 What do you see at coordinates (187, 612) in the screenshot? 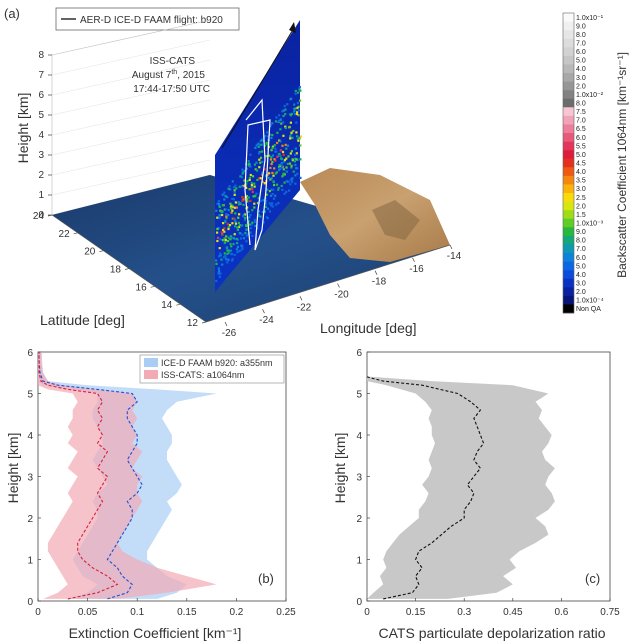
I see `x-tick-label: 0.15` at bounding box center [187, 612].